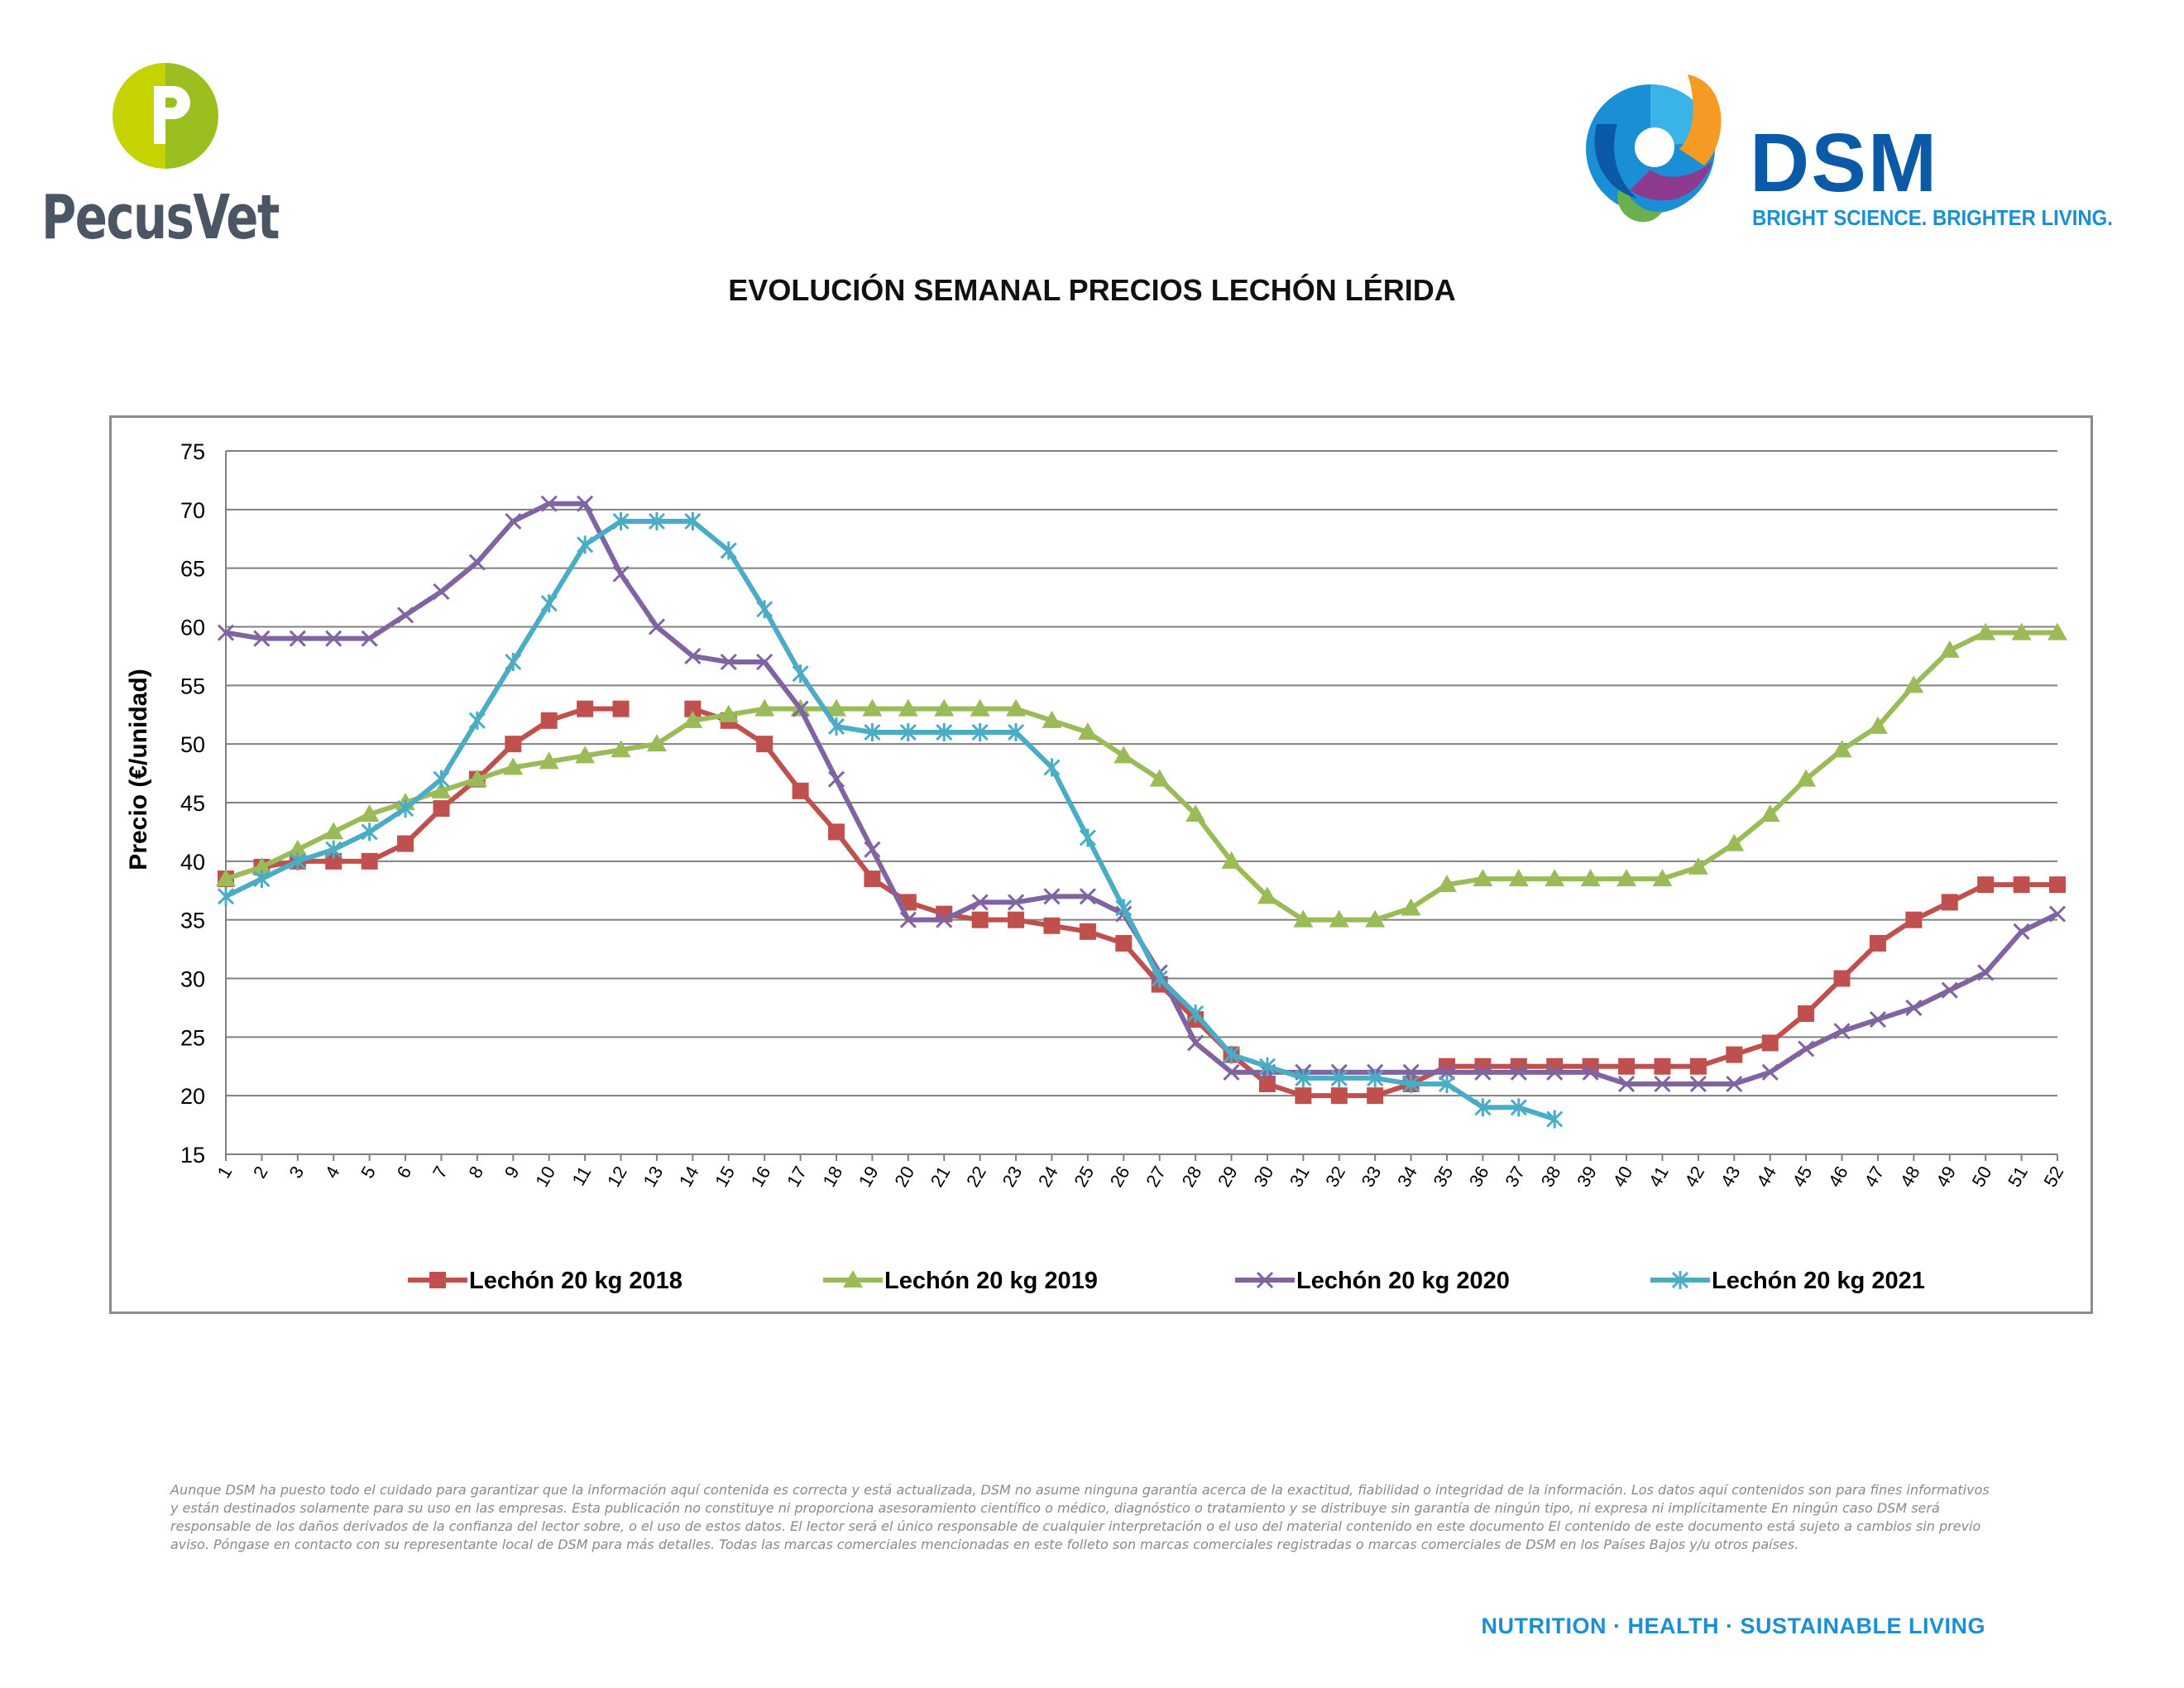 The image size is (2184, 1688). Describe the element at coordinates (192, 686) in the screenshot. I see `y-tick-label: 55` at that location.